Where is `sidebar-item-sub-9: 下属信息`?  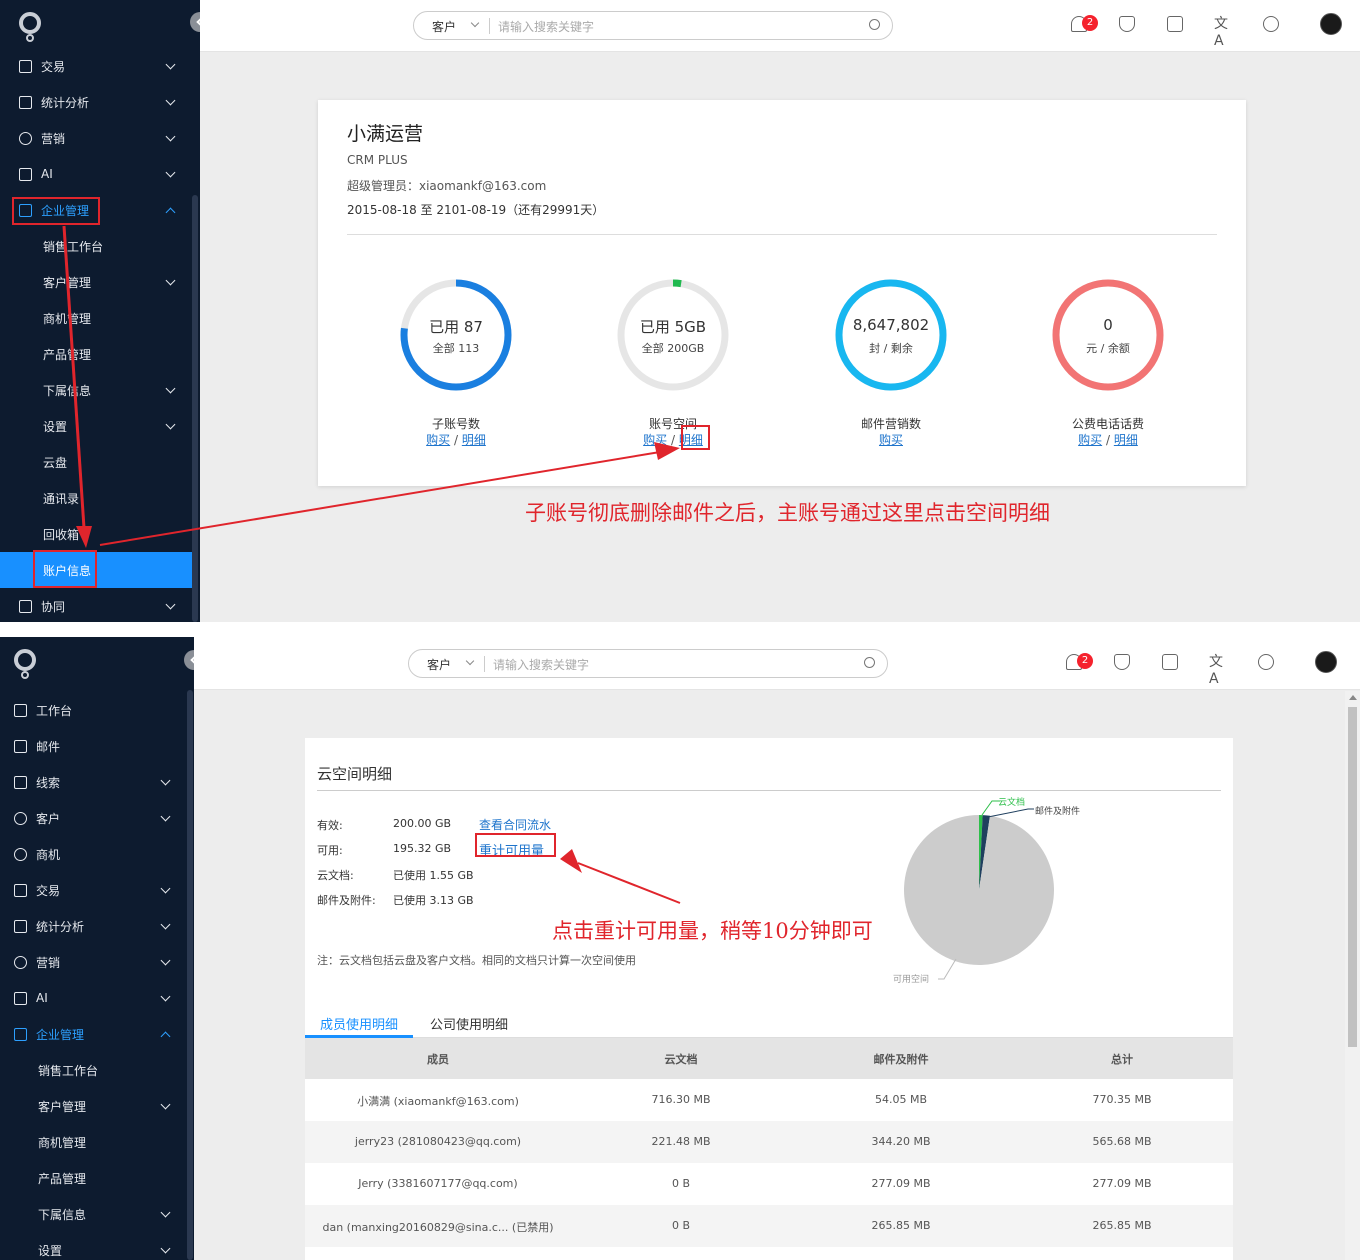 sidebar-item-sub-9: 下属信息 is located at coordinates (96, 390).